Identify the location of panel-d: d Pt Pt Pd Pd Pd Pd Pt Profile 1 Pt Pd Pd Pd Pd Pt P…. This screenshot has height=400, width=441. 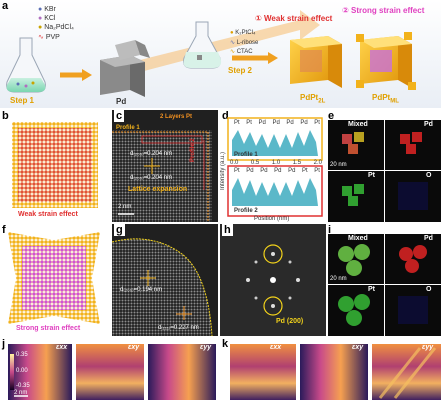
(273, 166).